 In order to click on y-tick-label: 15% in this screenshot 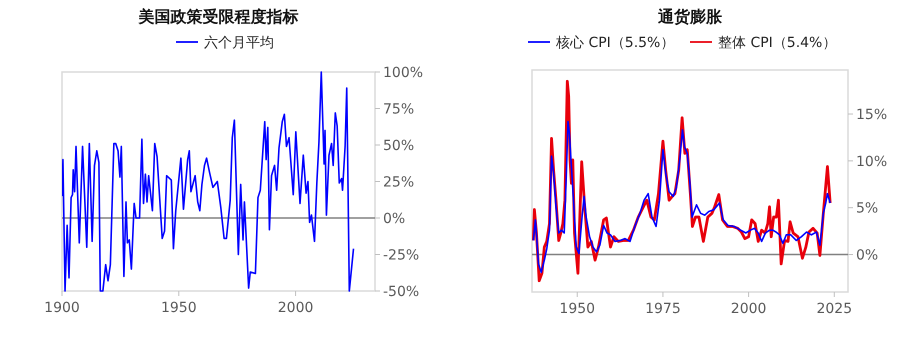, I will do `click(872, 115)`.